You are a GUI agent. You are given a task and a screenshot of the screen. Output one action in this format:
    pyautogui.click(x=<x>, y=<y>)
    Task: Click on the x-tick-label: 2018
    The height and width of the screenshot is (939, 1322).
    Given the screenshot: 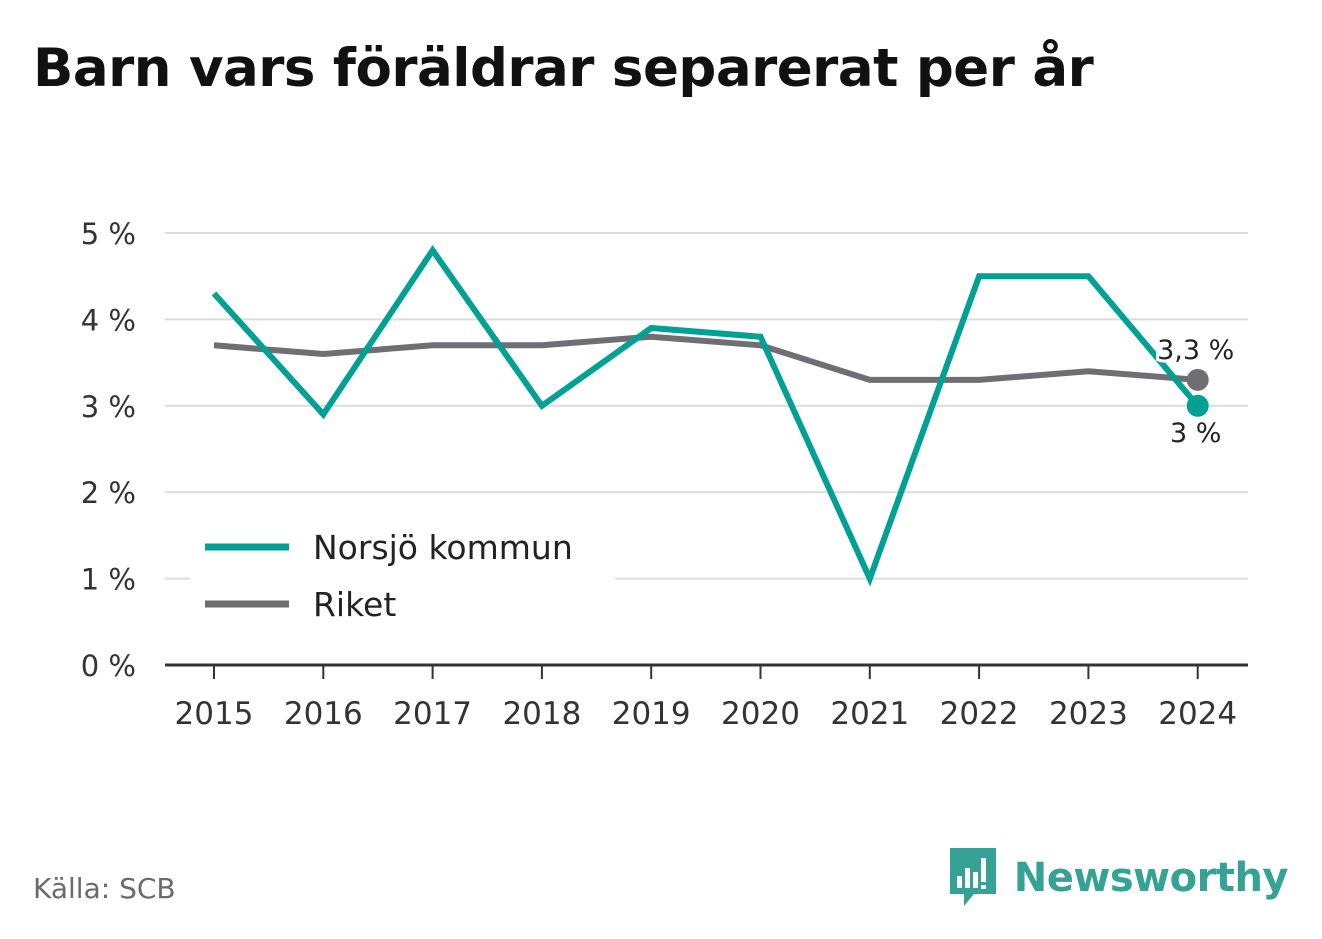 What is the action you would take?
    pyautogui.click(x=541, y=714)
    